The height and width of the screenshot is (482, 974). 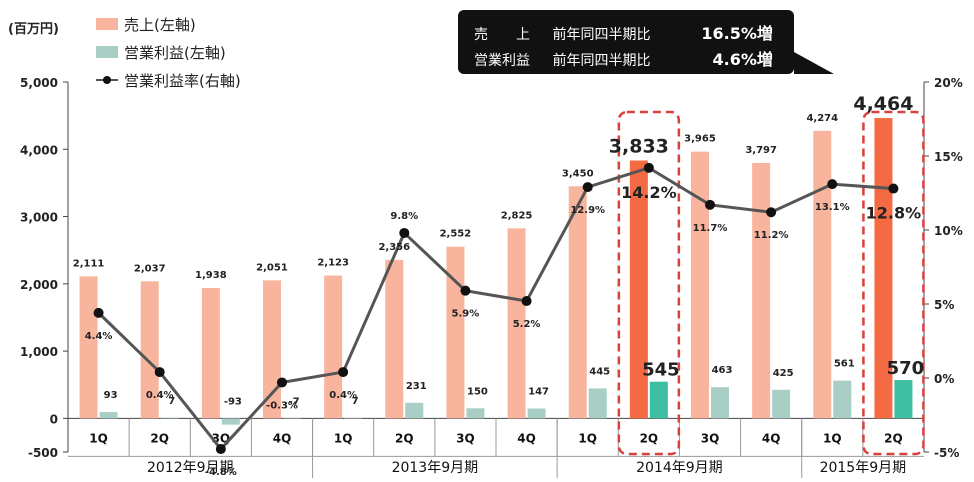 What do you see at coordinates (150, 268) in the screenshot?
I see `sales-data-label: 2,037` at bounding box center [150, 268].